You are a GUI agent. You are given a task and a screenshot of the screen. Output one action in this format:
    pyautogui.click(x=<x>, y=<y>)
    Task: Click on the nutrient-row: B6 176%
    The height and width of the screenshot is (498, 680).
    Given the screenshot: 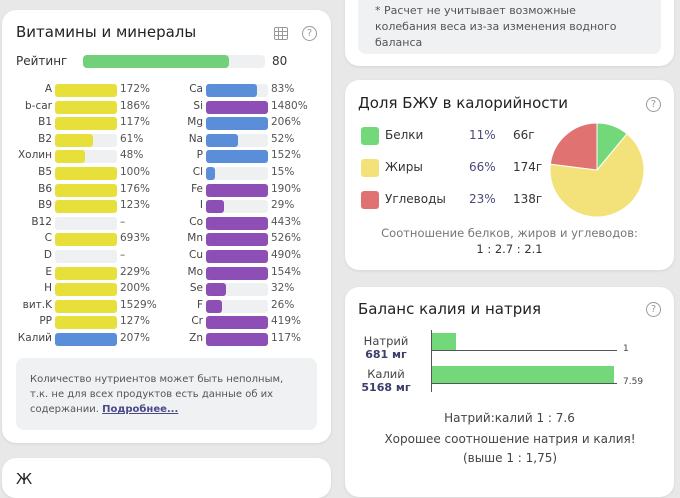 What is the action you would take?
    pyautogui.click(x=82, y=190)
    